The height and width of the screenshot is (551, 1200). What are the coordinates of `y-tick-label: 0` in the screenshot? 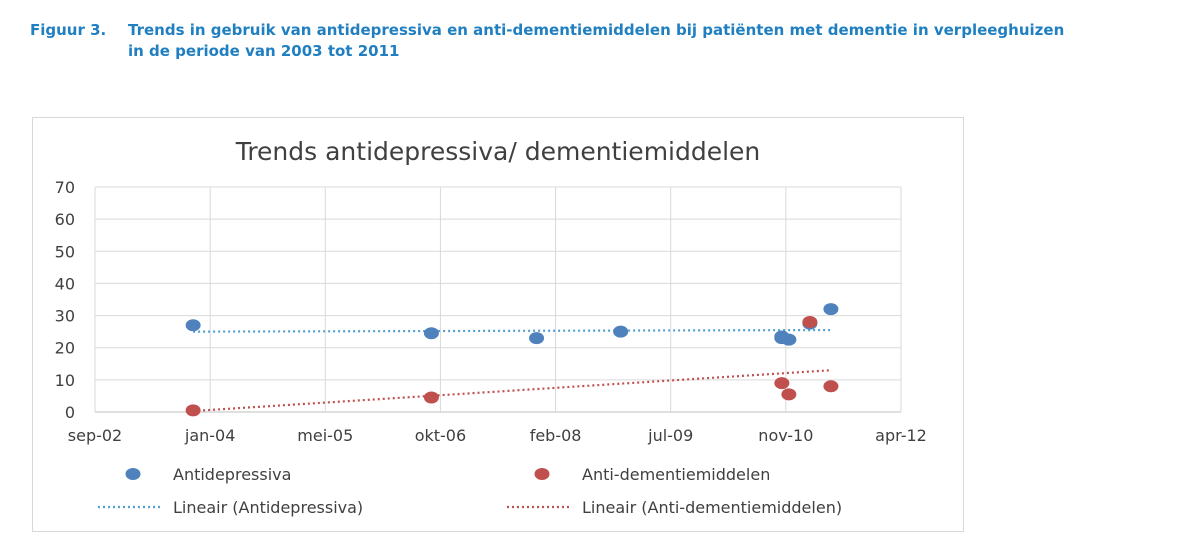 It's located at (70, 412).